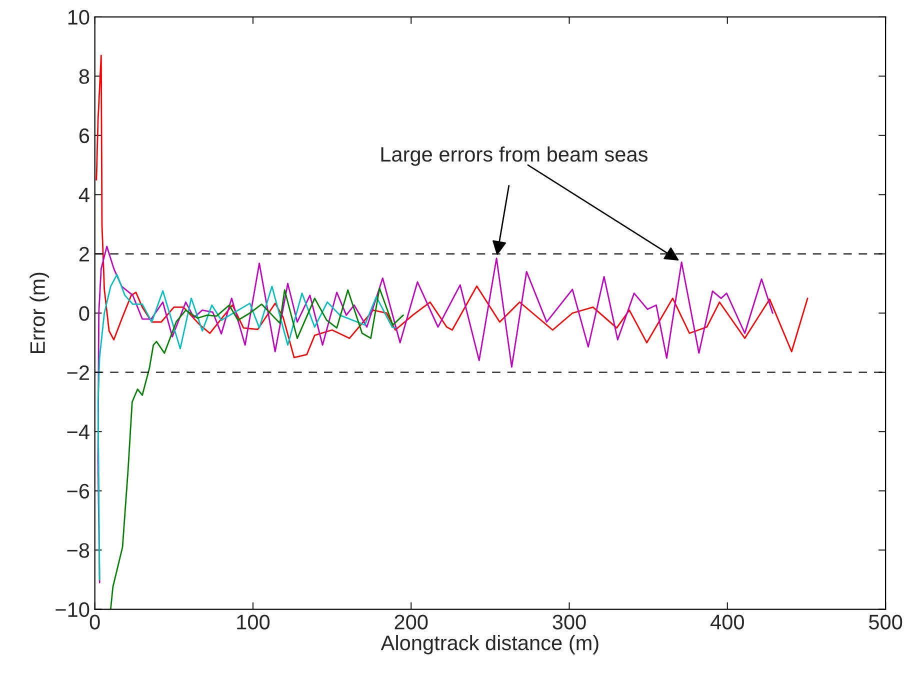 Image resolution: width=912 pixels, height=677 pixels. Describe the element at coordinates (411, 622) in the screenshot. I see `x-tick-label: 200` at that location.